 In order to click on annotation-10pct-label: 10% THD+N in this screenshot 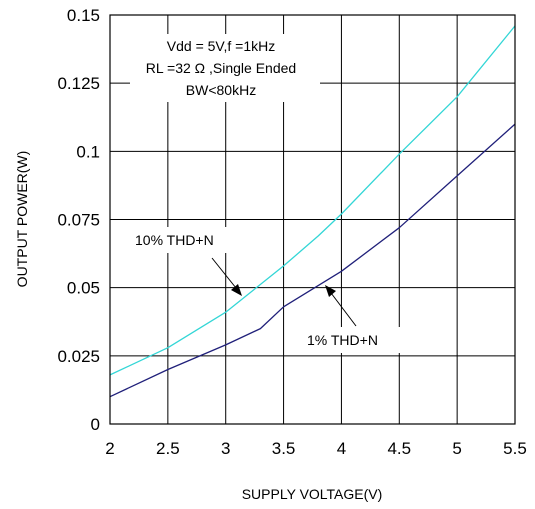, I will do `click(174, 240)`.